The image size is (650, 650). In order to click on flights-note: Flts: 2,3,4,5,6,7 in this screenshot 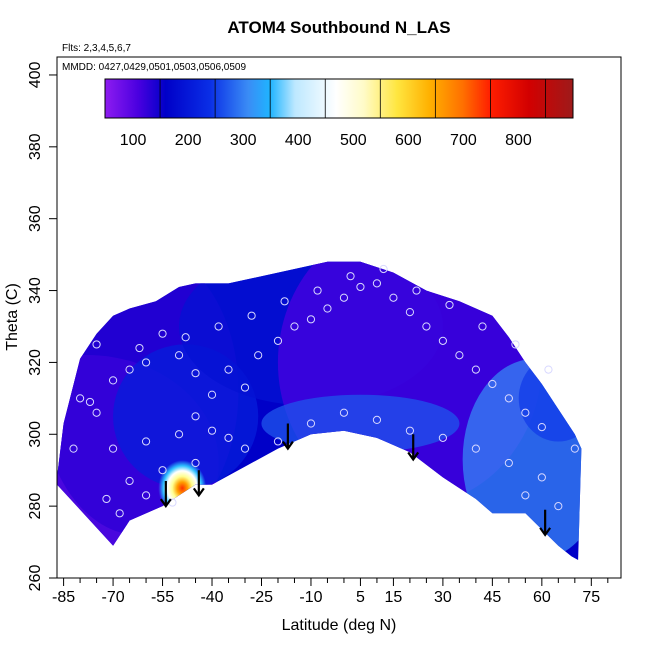, I will do `click(96, 48)`.